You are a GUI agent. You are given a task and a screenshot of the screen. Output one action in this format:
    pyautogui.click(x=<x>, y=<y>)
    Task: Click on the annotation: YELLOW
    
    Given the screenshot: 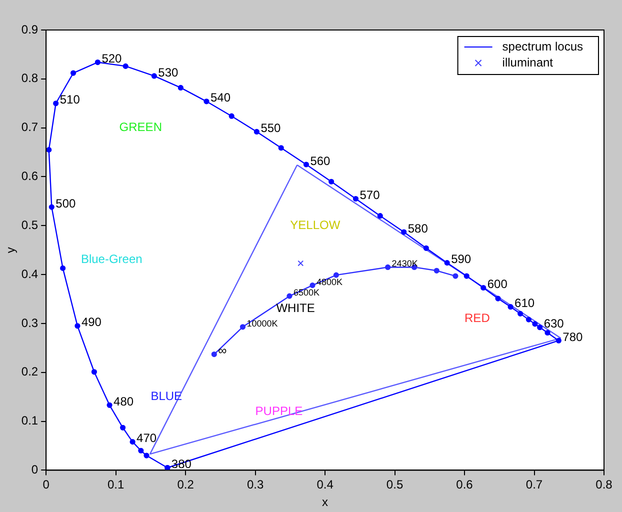 What is the action you would take?
    pyautogui.click(x=315, y=225)
    